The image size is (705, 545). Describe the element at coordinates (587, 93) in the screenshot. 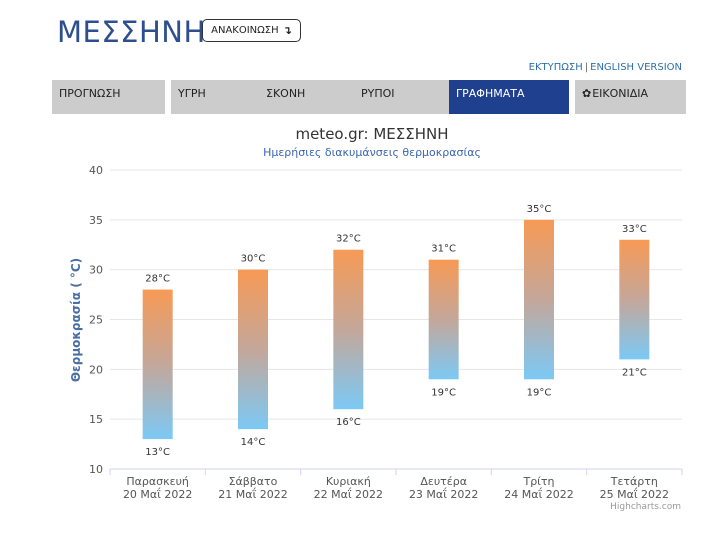

I see `gear-icon: ✿` at that location.